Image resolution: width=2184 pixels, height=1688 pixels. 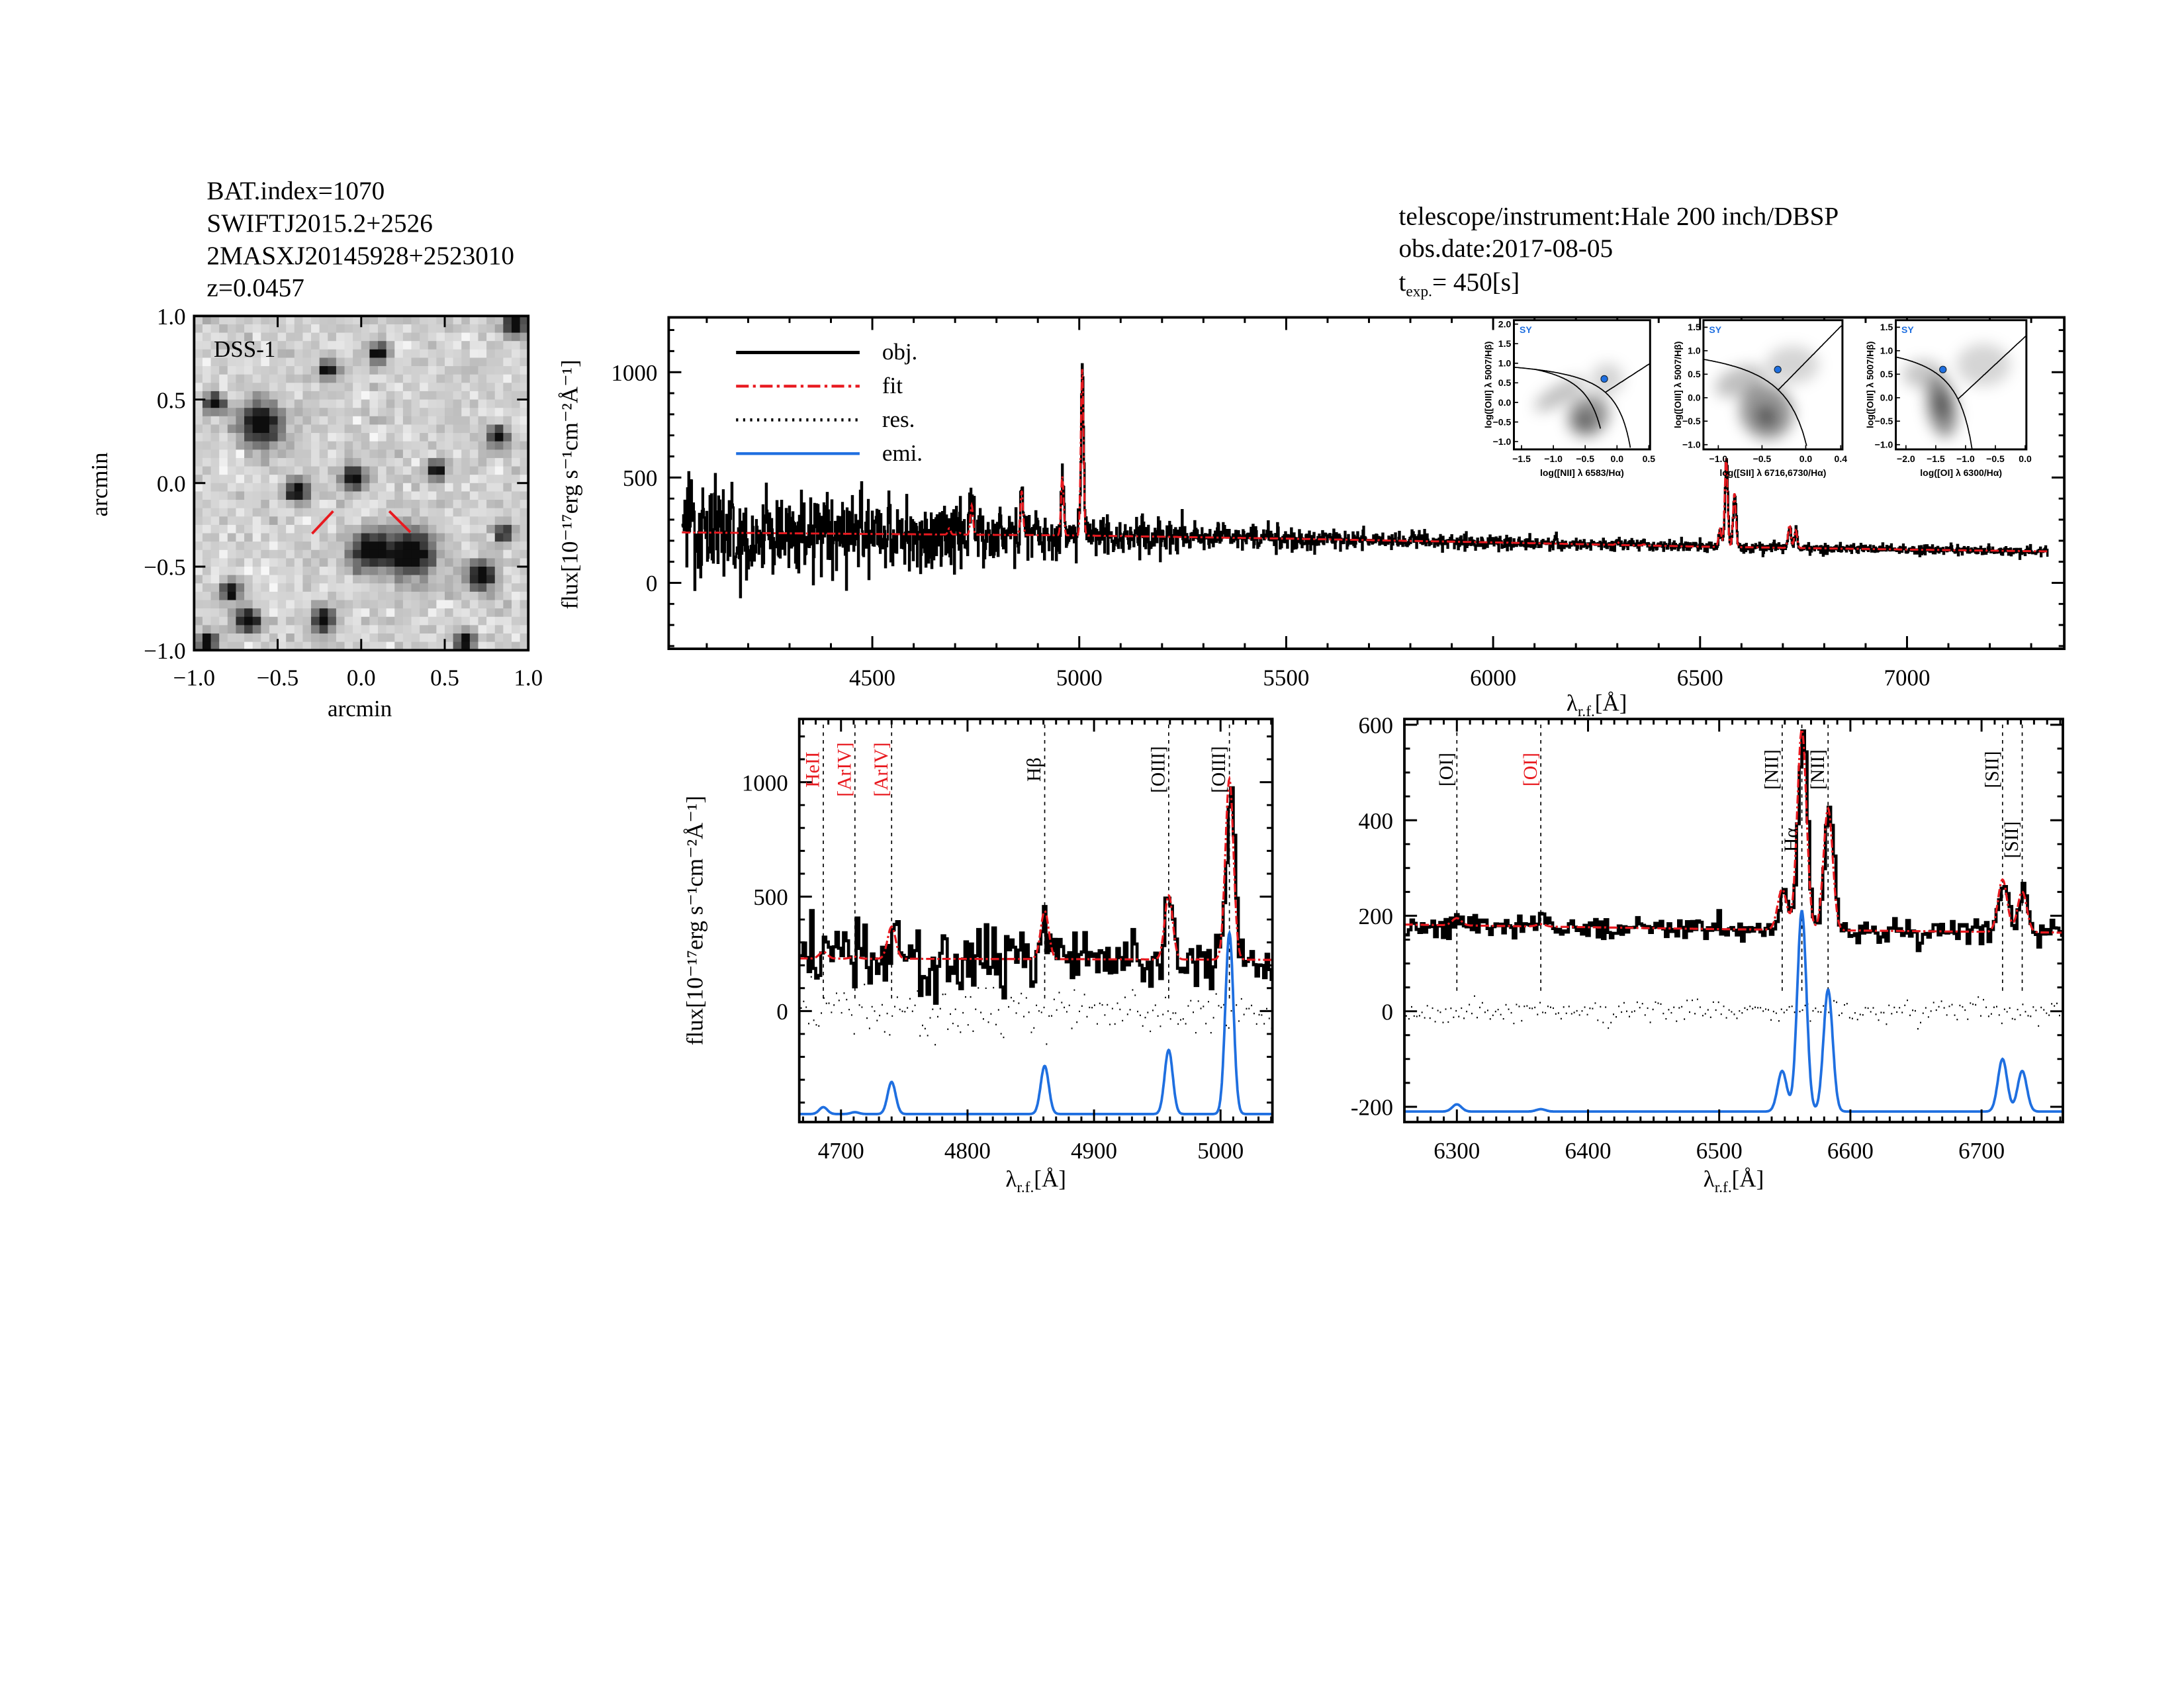 I want to click on legend-label: emi., so click(x=903, y=453).